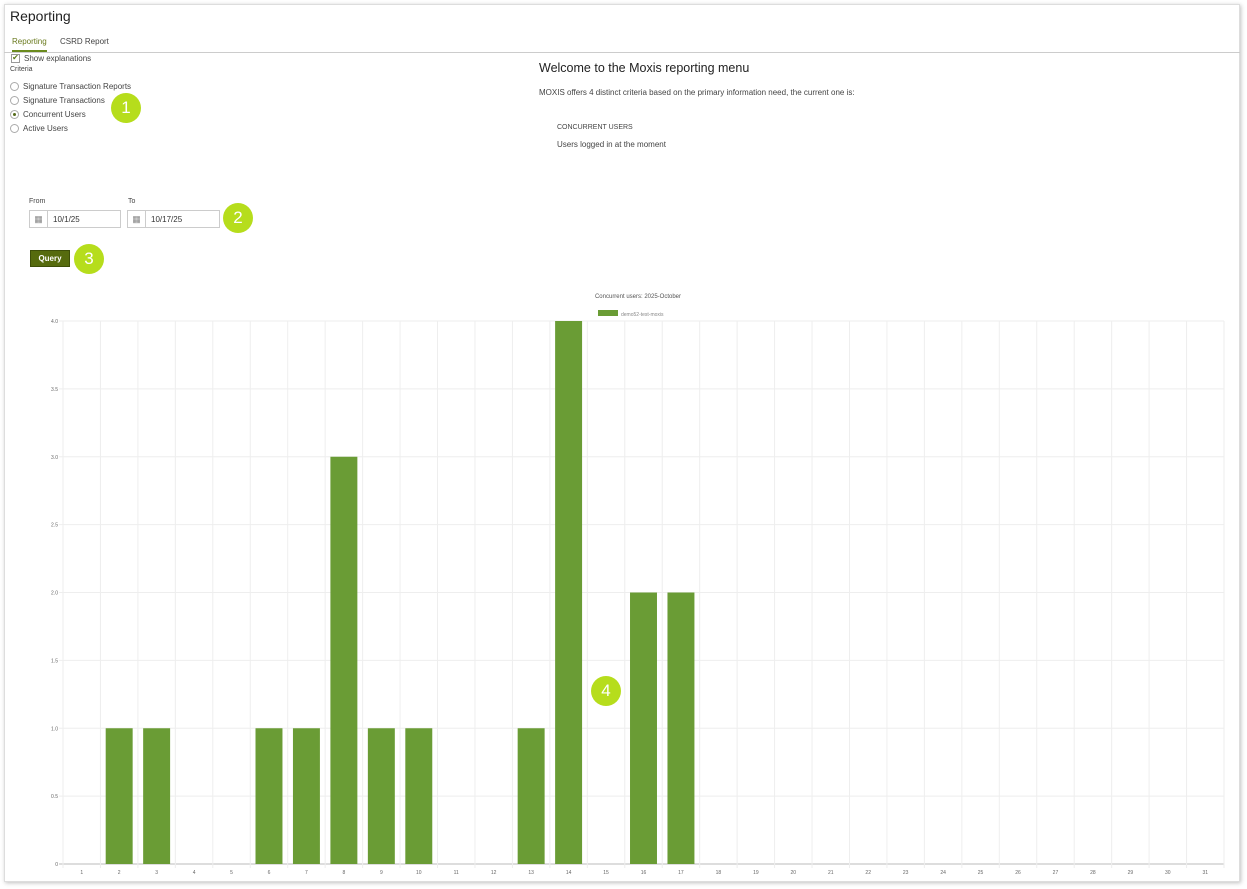  Describe the element at coordinates (756, 873) in the screenshot. I see `x-tick-label: 19` at that location.